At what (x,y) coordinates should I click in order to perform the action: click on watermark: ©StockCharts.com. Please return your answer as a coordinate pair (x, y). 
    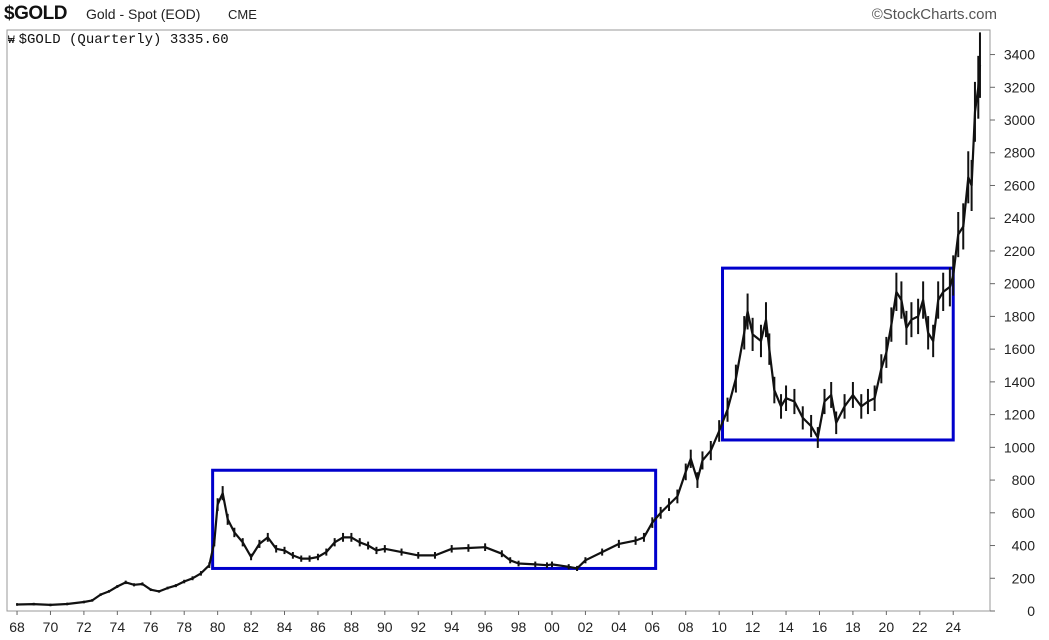
    Looking at the image, I should click on (934, 14).